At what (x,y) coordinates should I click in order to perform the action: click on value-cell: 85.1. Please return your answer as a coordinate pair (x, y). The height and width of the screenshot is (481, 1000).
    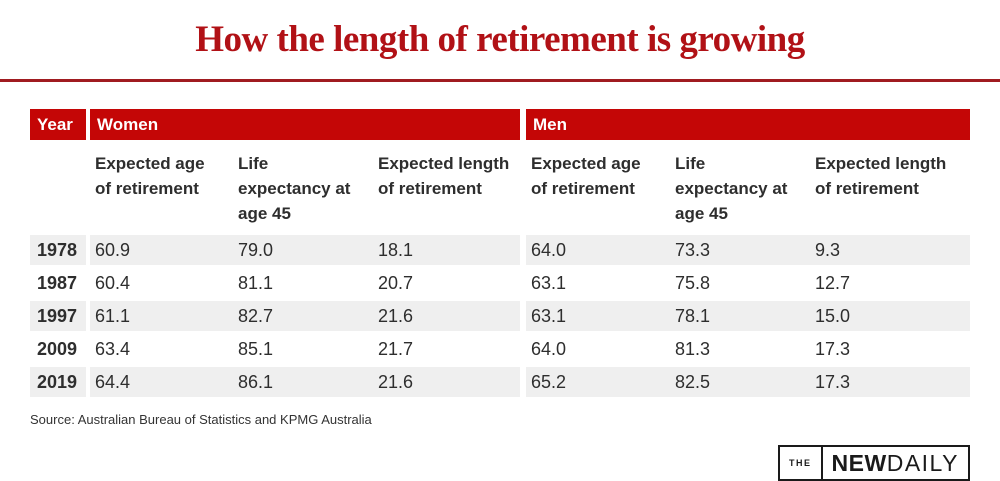
    Looking at the image, I should click on (303, 349).